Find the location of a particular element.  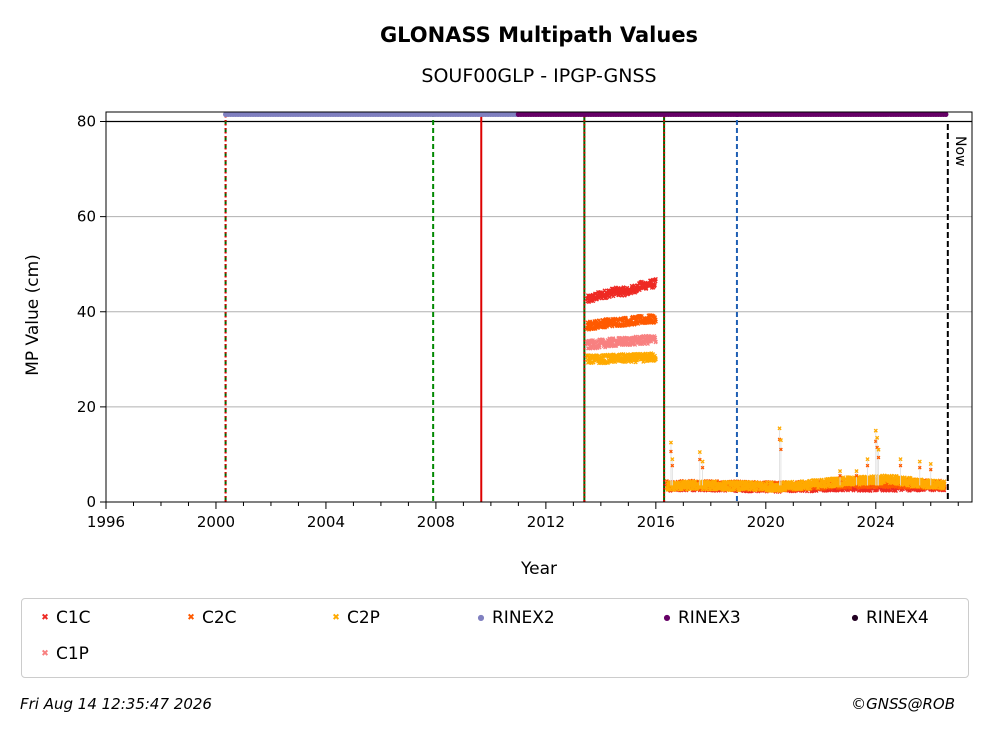

x-tick-label: 1996 is located at coordinates (106, 522).